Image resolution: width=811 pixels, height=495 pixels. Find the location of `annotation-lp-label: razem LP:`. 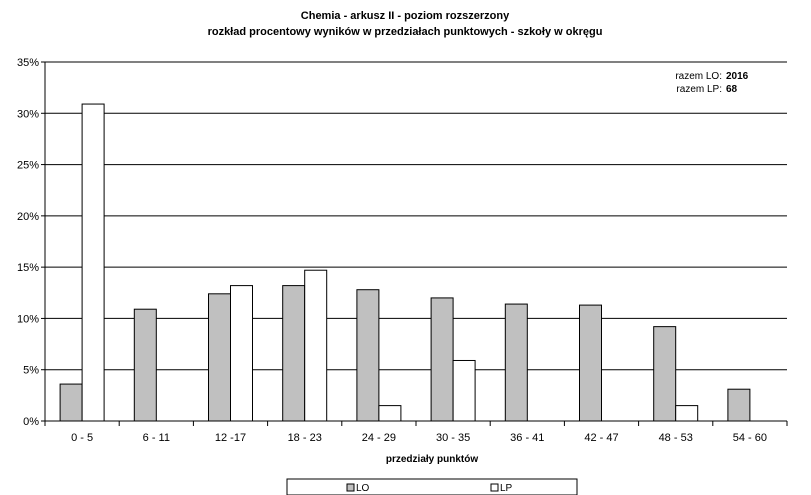

annotation-lp-label: razem LP: is located at coordinates (699, 89).